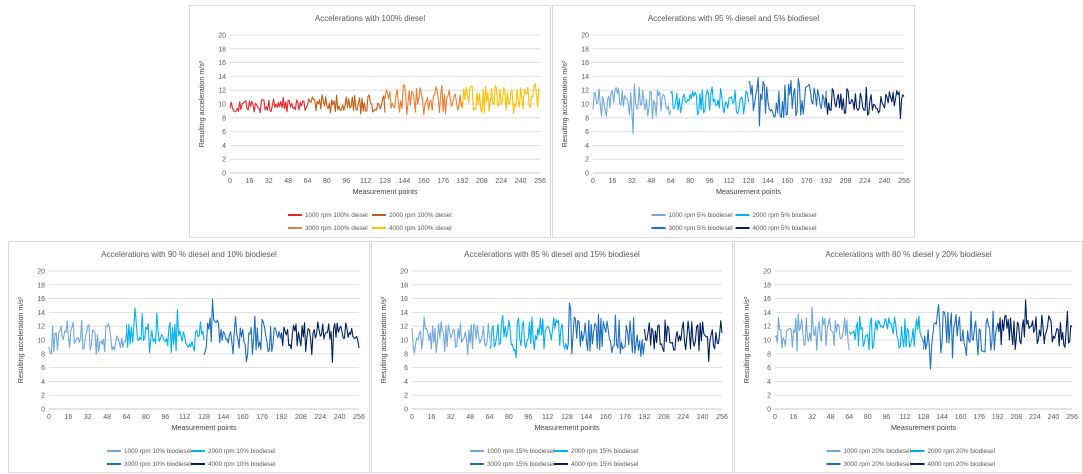  I want to click on legend-entry: 3000 rpm 15% biodiesel, so click(521, 464).